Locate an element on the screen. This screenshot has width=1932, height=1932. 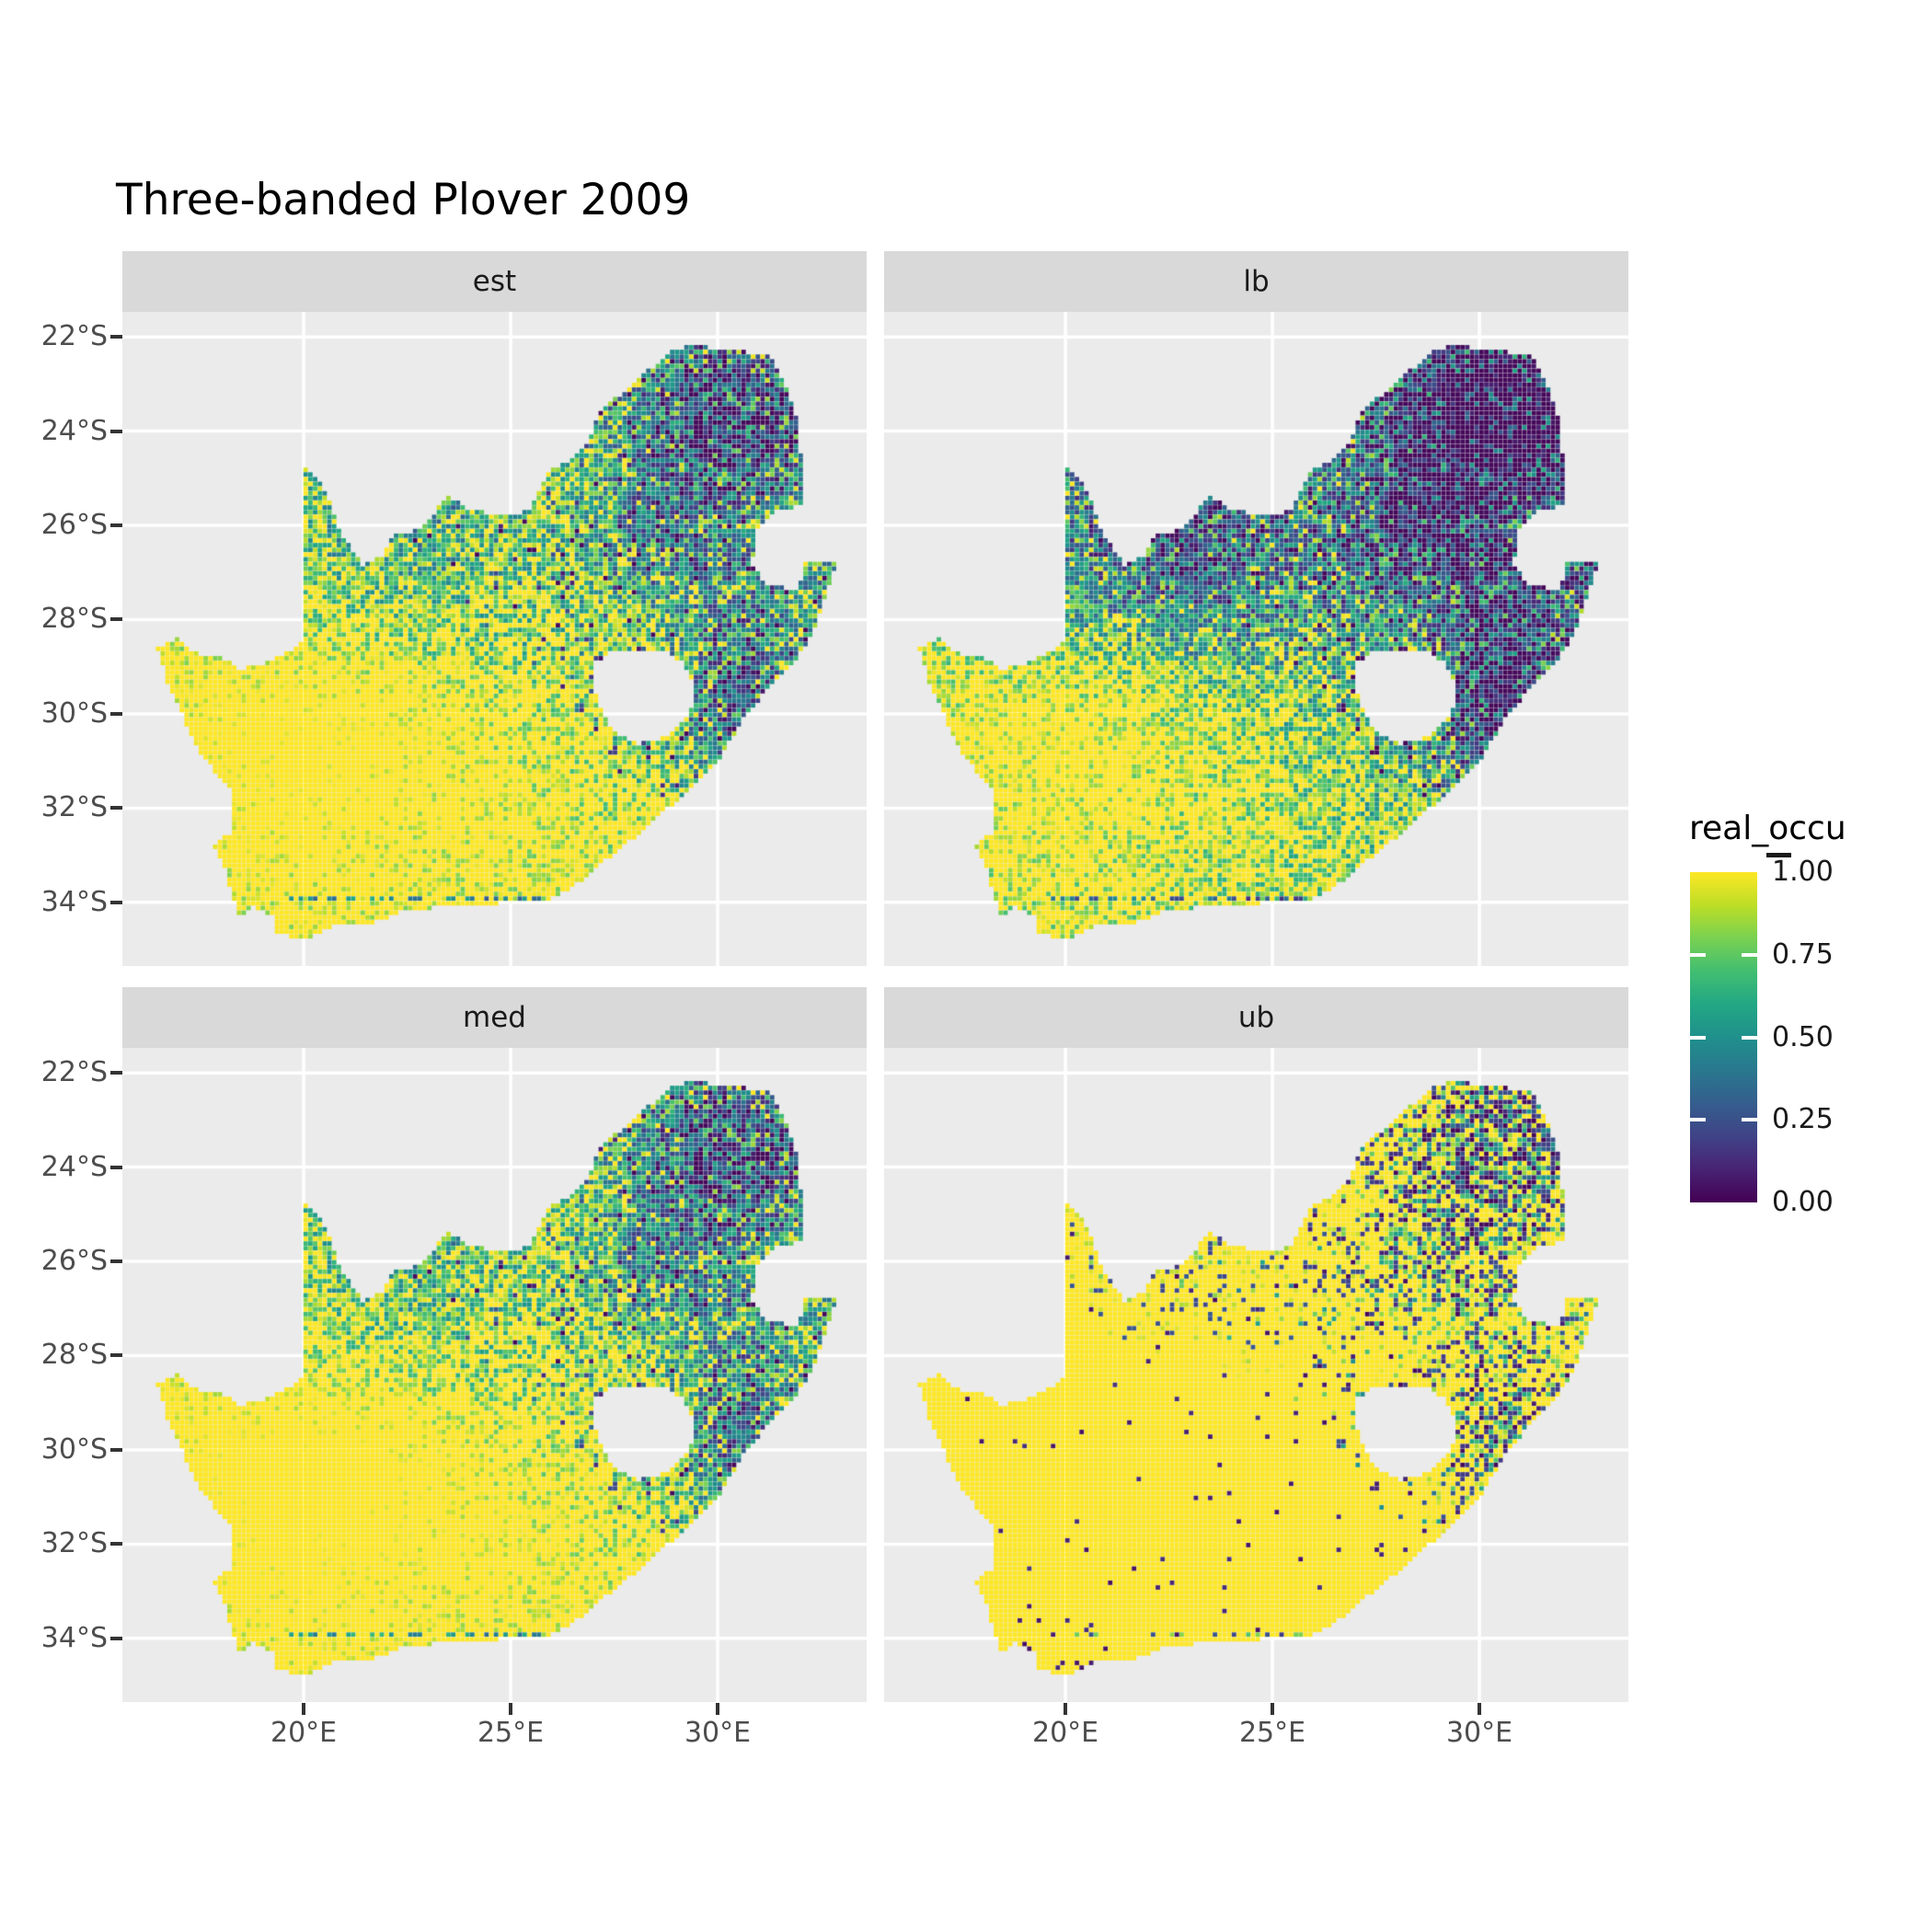
map-panel-est is located at coordinates (494, 639).